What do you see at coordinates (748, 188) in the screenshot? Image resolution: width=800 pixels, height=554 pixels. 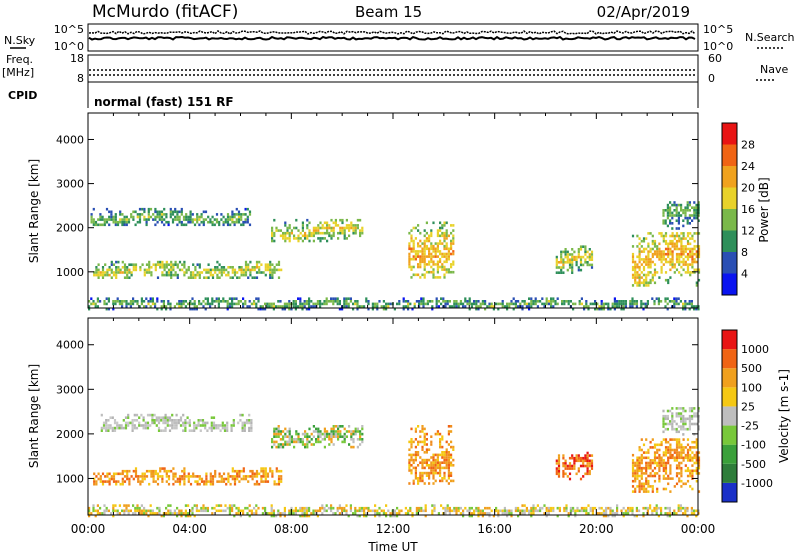 I see `colorbar-tick: 20` at bounding box center [748, 188].